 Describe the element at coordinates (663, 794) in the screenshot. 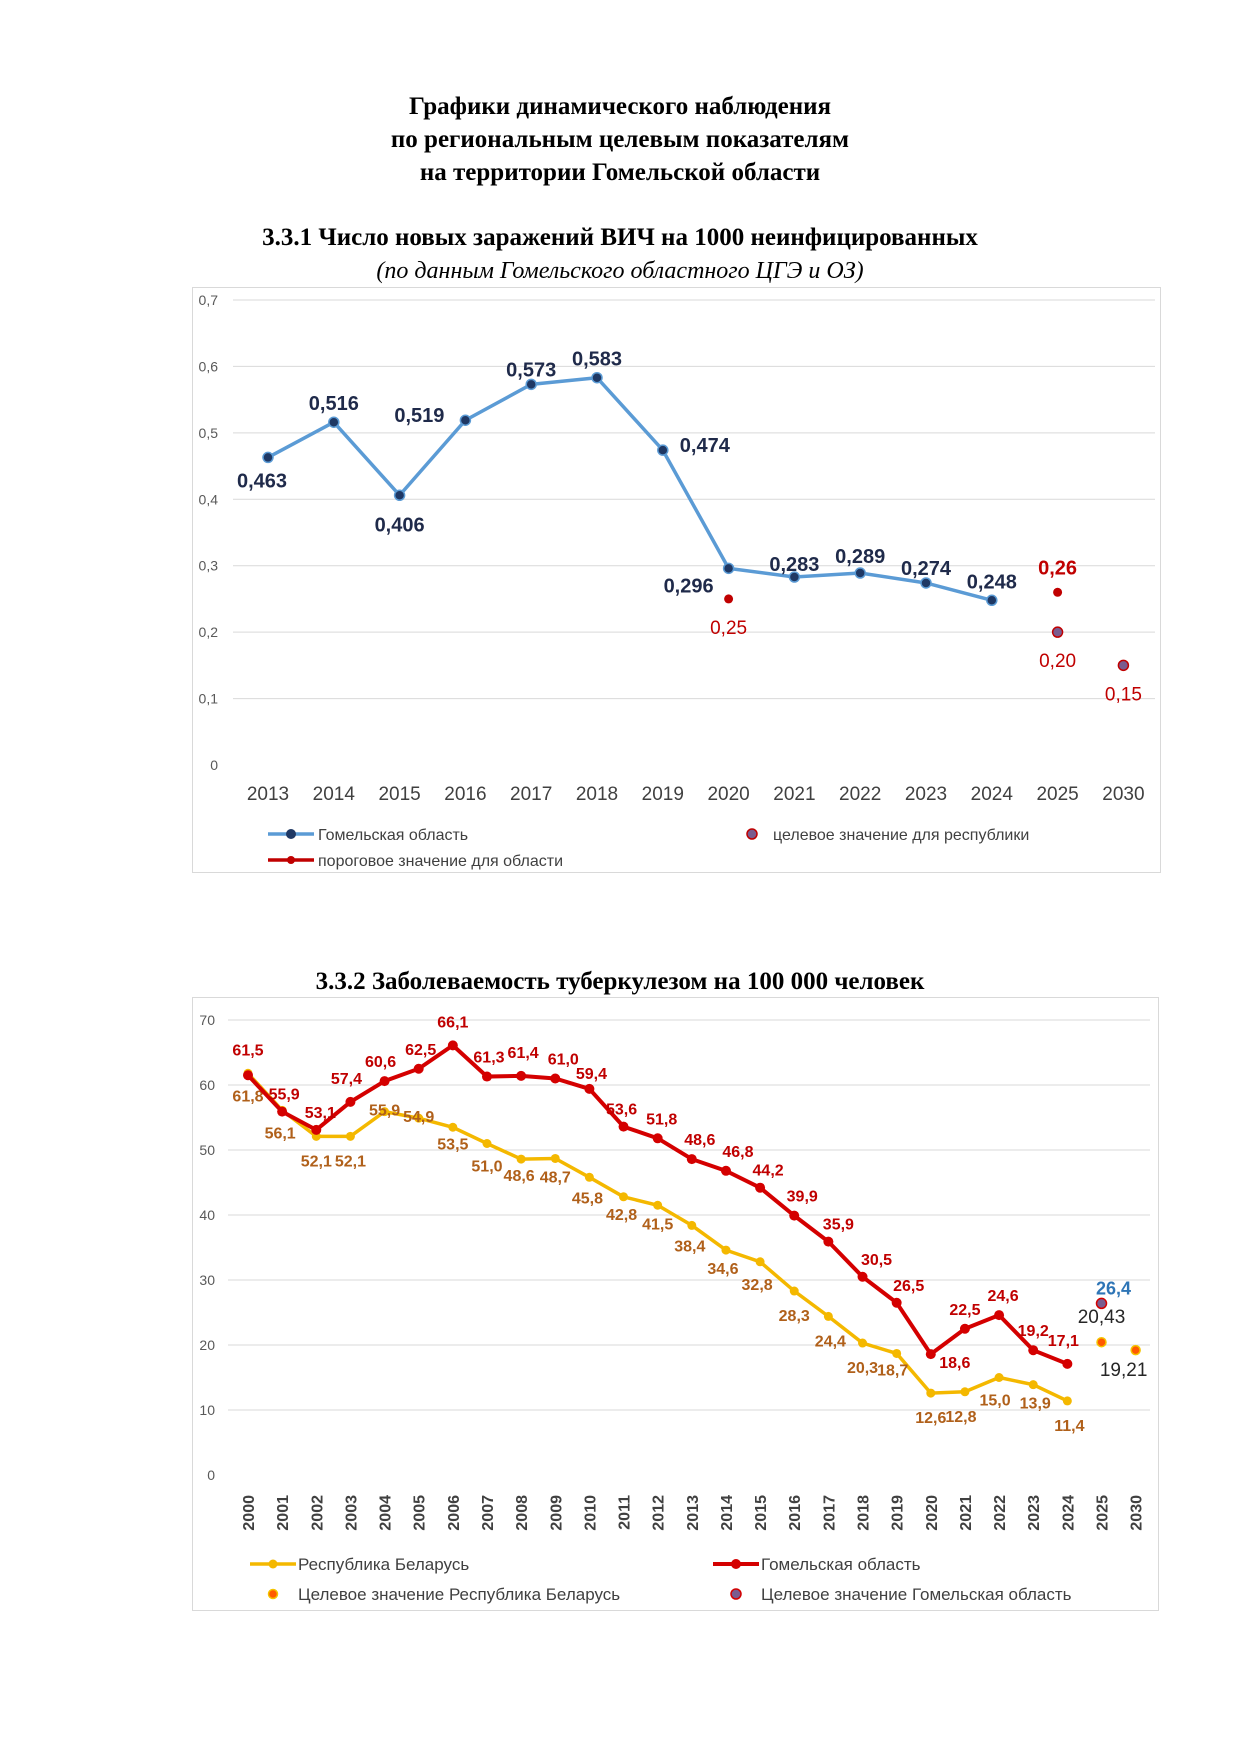

I see `hiv-x-tick-label: 2019` at that location.